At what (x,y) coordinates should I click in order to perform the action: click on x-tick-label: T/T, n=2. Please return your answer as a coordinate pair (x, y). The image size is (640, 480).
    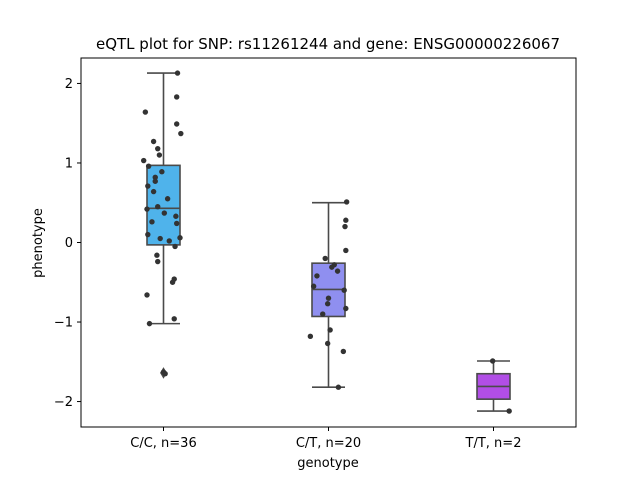
    Looking at the image, I should click on (493, 443).